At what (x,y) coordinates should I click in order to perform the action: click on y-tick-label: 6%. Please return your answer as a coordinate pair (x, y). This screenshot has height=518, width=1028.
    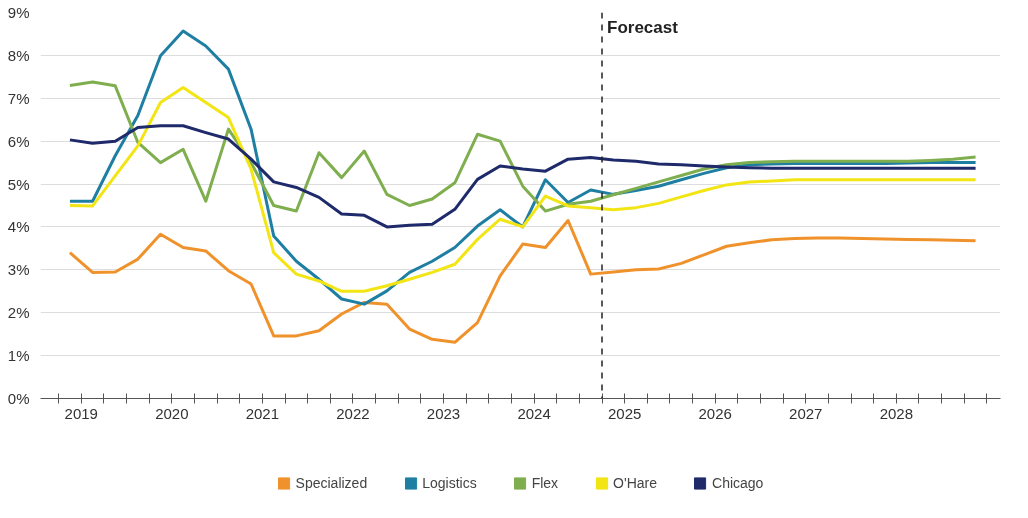
    Looking at the image, I should click on (18, 141).